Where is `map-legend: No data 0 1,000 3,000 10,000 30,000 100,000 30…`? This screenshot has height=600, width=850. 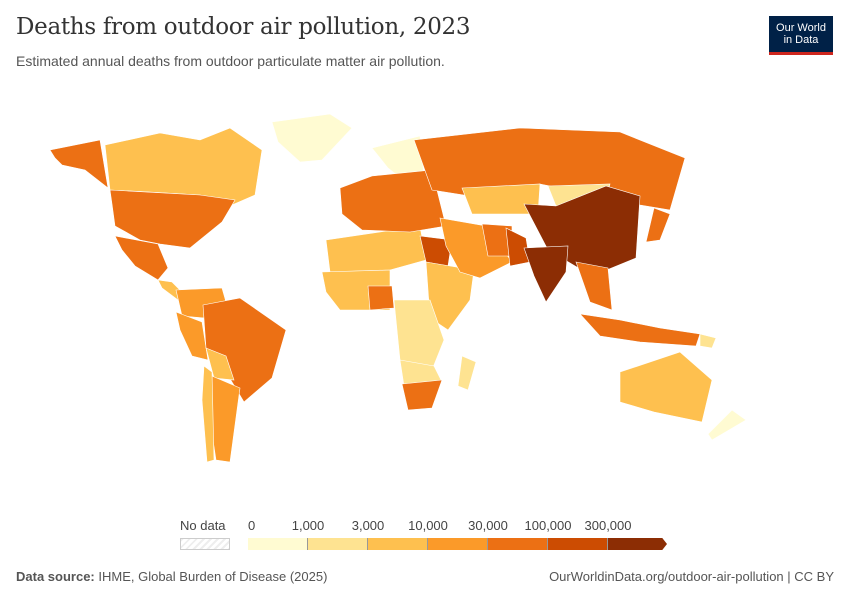
map-legend: No data 0 1,000 3,000 10,000 30,000 100,000 30… is located at coordinates (425, 532).